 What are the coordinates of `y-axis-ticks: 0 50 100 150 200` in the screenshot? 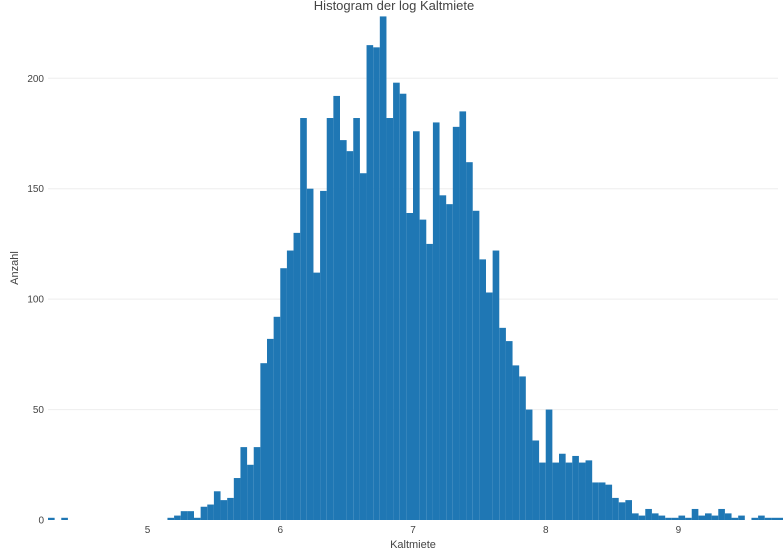 It's located at (35, 300).